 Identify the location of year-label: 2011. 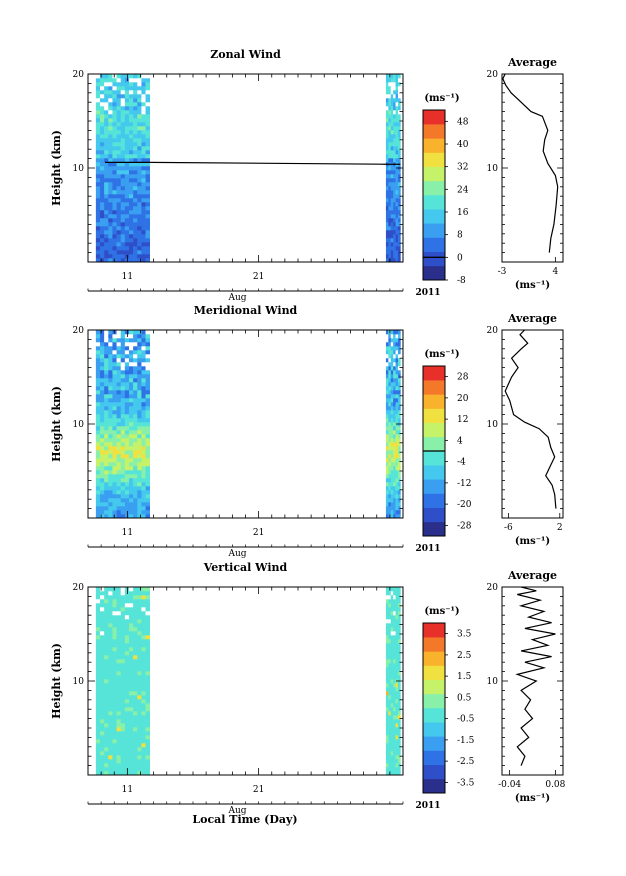
(427, 293).